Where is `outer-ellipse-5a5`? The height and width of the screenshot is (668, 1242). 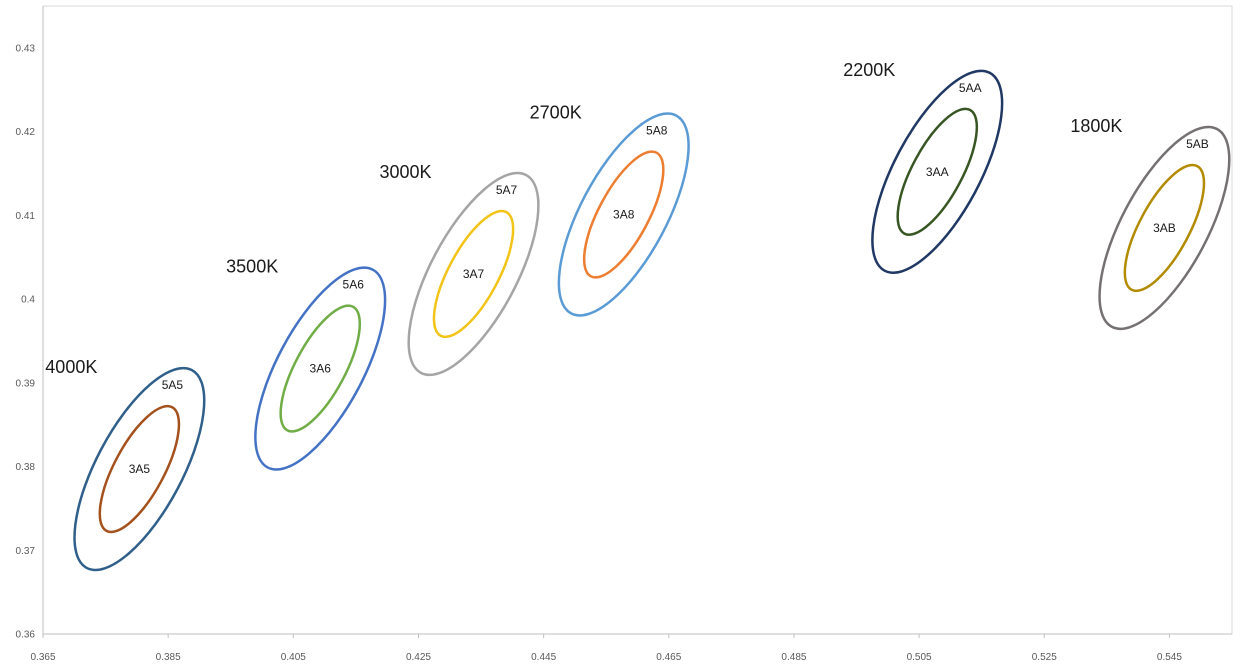
outer-ellipse-5a5 is located at coordinates (139, 469).